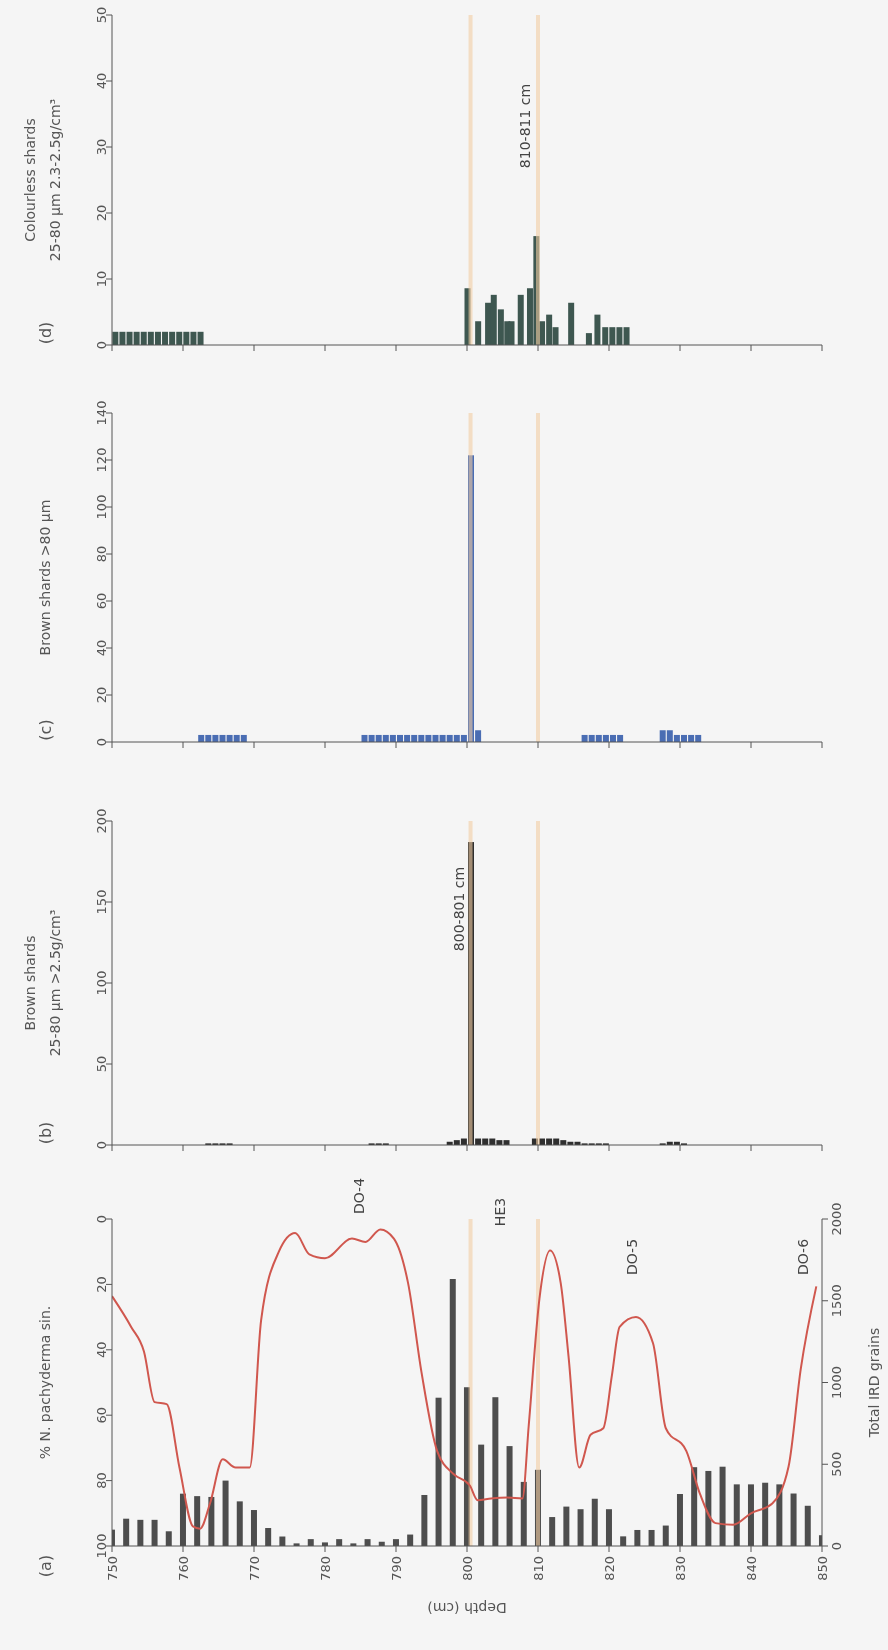 The width and height of the screenshot is (888, 1650). What do you see at coordinates (609, 1568) in the screenshot?
I see `x-tick-label: 820` at bounding box center [609, 1568].